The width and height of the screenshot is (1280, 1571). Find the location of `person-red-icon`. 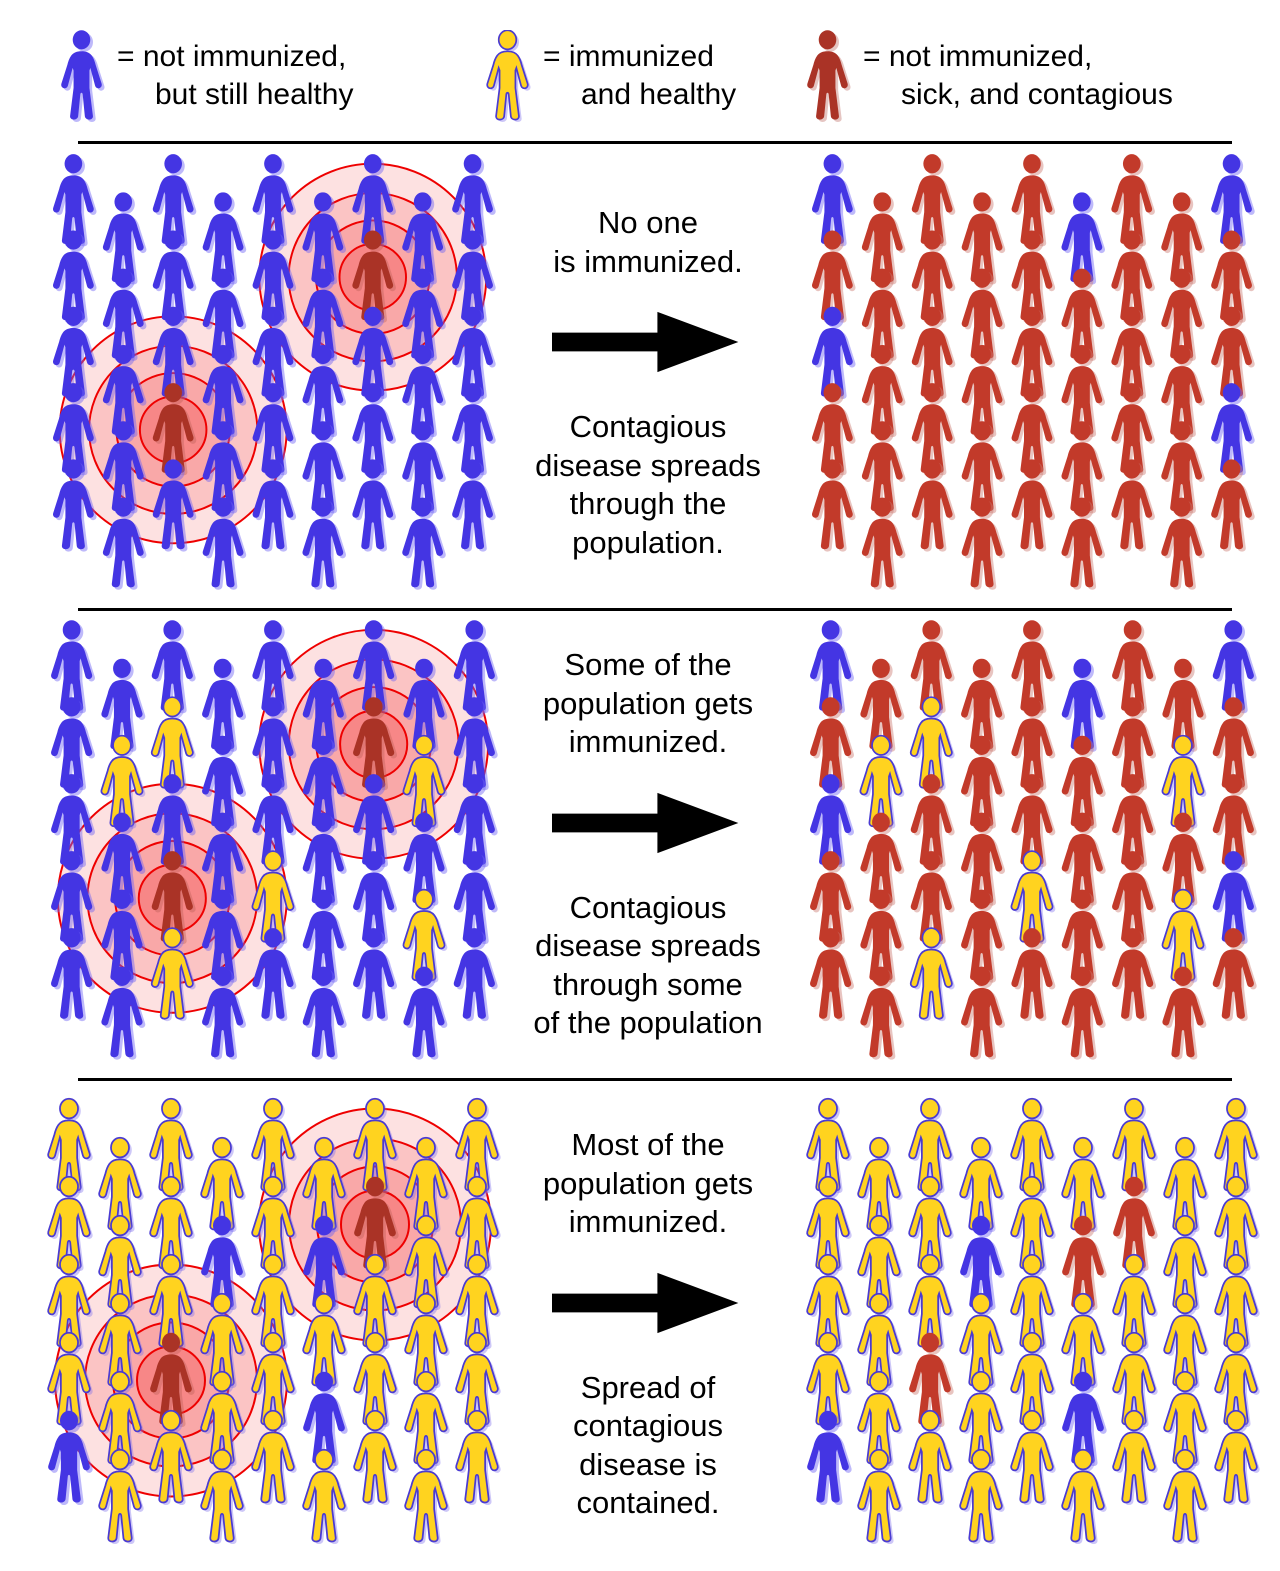

person-red-icon is located at coordinates (827, 76).